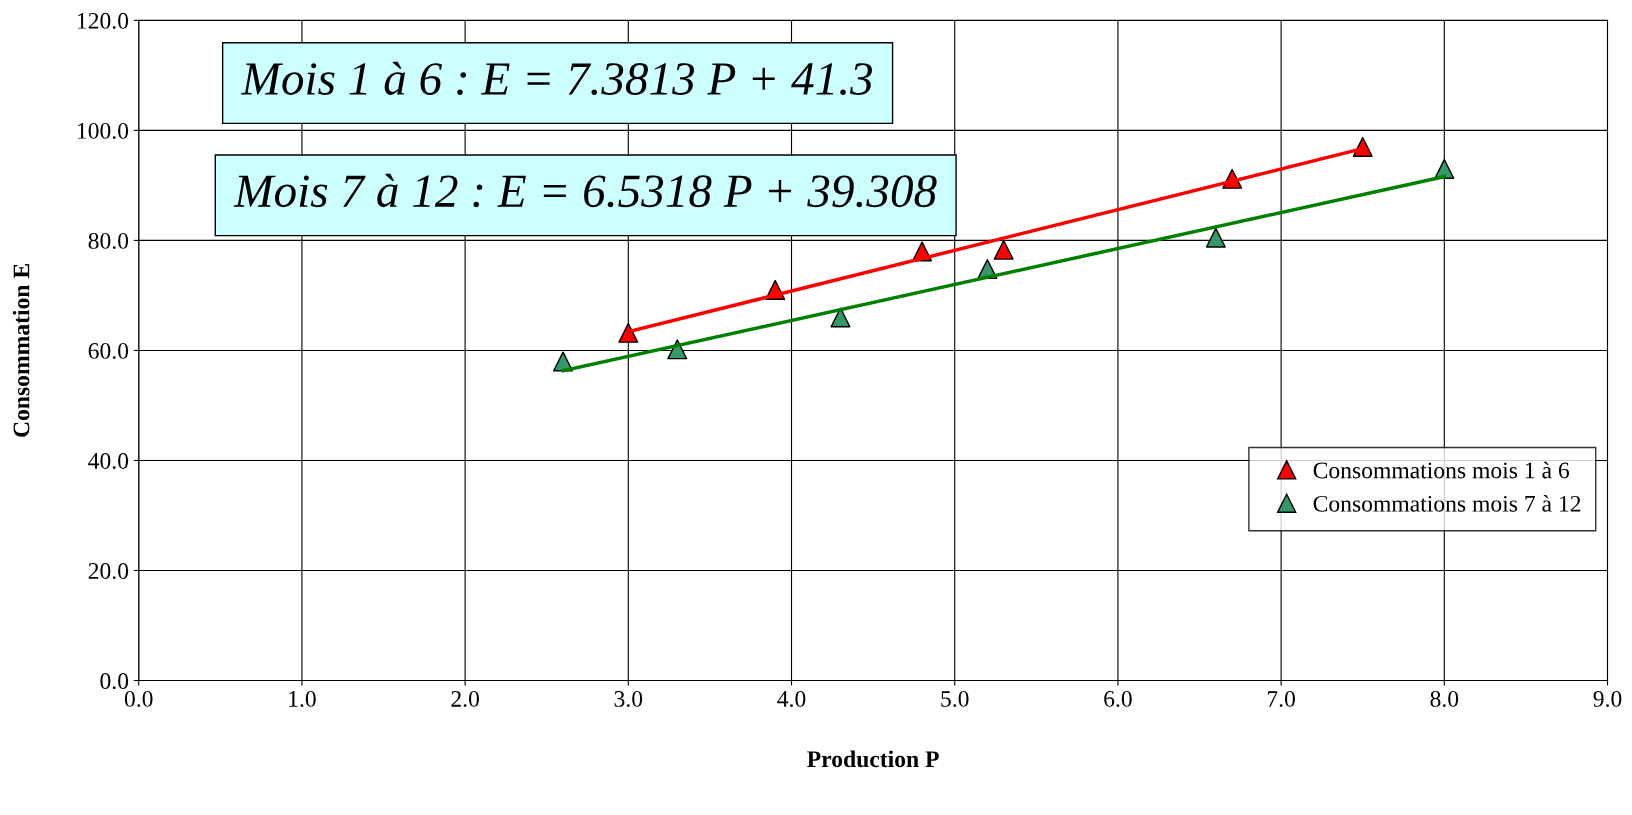 This screenshot has height=815, width=1632. Describe the element at coordinates (108, 460) in the screenshot. I see `y-tick-label: 40.0` at that location.